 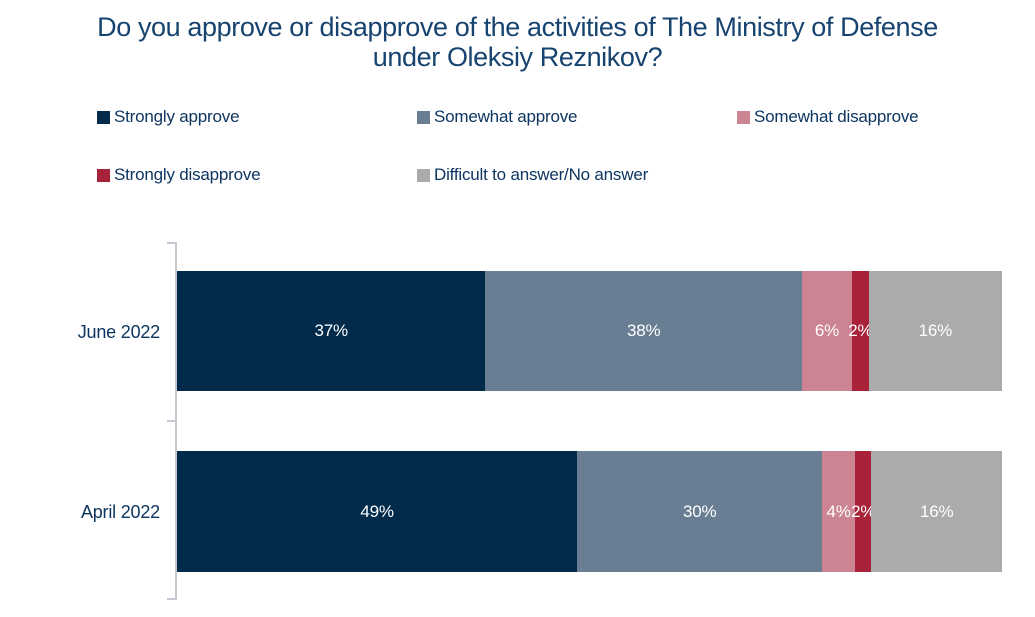 What do you see at coordinates (187, 174) in the screenshot?
I see `legend-label: Strongly disapprove` at bounding box center [187, 174].